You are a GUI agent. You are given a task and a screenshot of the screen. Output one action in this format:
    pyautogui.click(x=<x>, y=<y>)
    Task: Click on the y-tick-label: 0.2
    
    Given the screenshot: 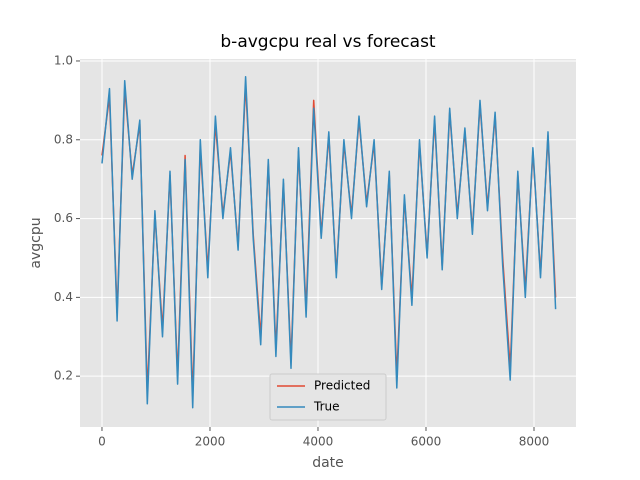 What is the action you would take?
    pyautogui.click(x=63, y=376)
    